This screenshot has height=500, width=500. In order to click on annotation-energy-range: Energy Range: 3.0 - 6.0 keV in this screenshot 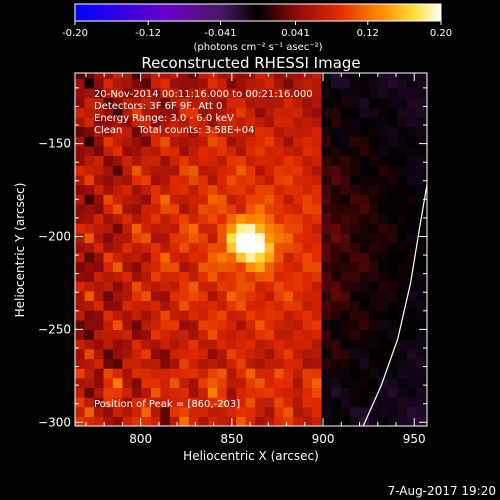, I will do `click(164, 118)`.